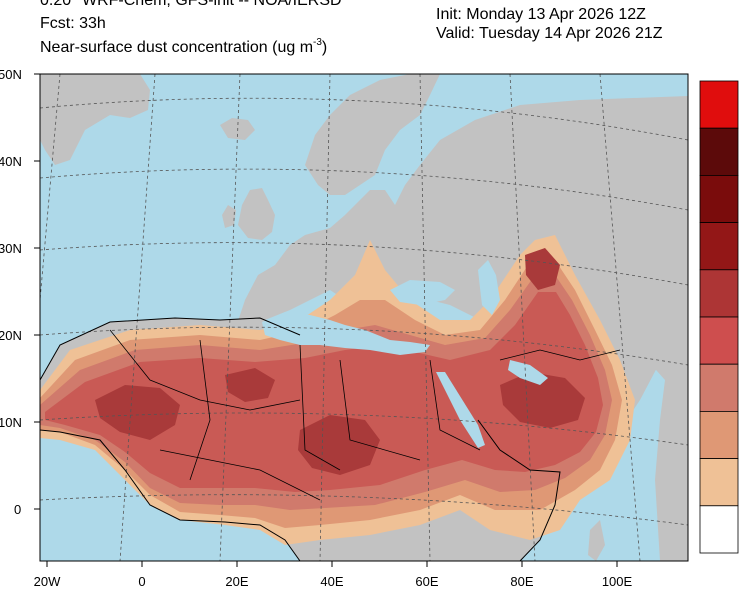  Describe the element at coordinates (236, 581) in the screenshot. I see `lon-label-20e: 20E` at that location.